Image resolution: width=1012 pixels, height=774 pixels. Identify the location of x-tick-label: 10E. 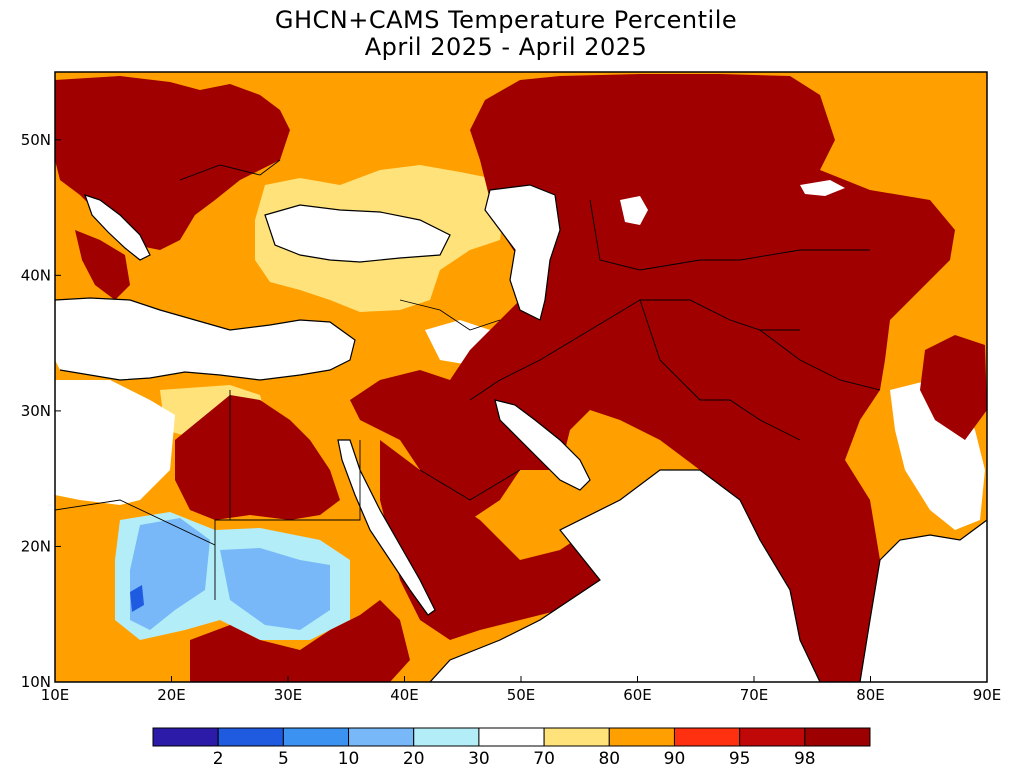
(55, 695).